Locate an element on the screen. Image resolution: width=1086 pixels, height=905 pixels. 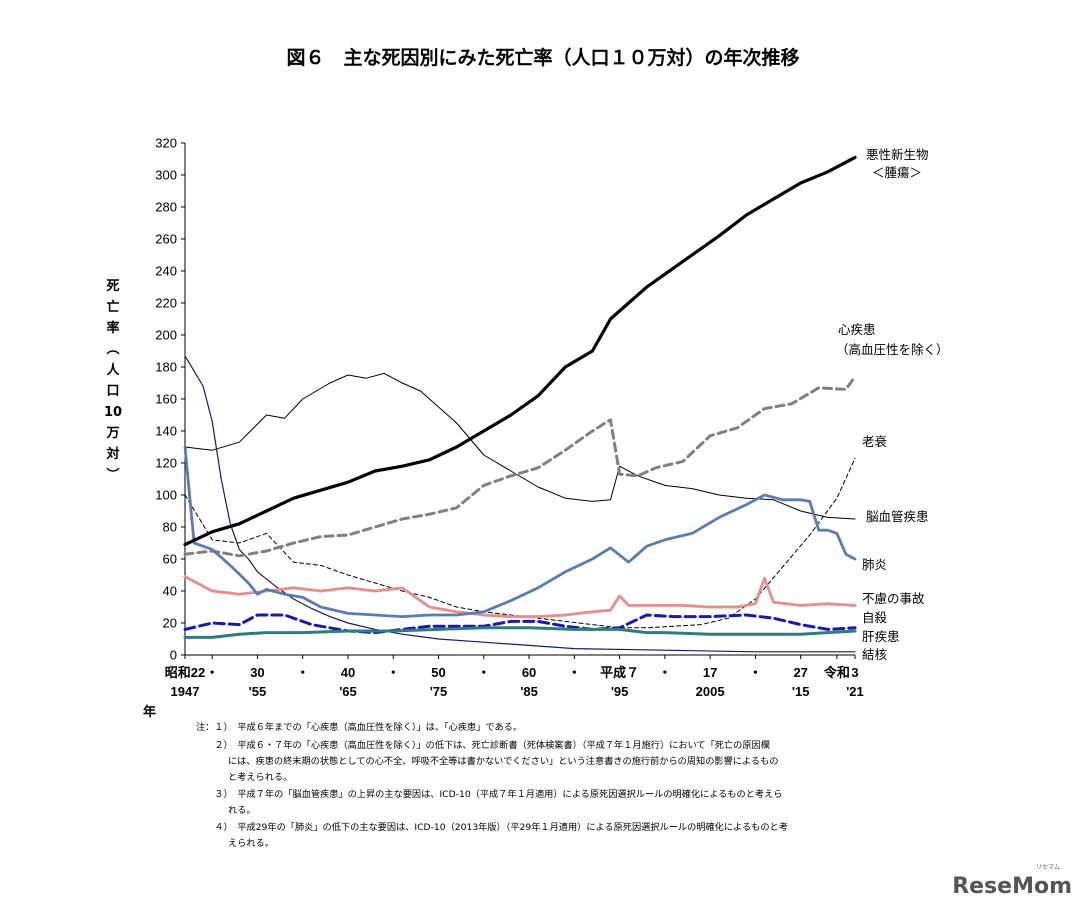
x-tick-year-label: 2005 is located at coordinates (710, 691).